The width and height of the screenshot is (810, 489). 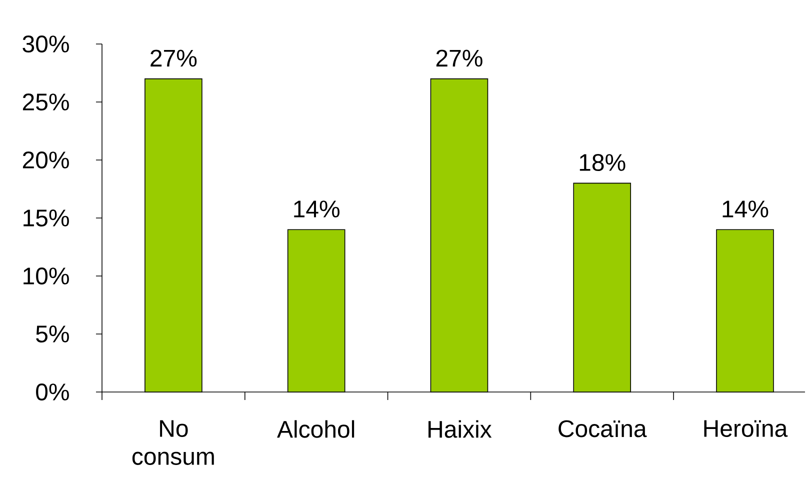 I want to click on y-tick-label: 20%, so click(x=45, y=159).